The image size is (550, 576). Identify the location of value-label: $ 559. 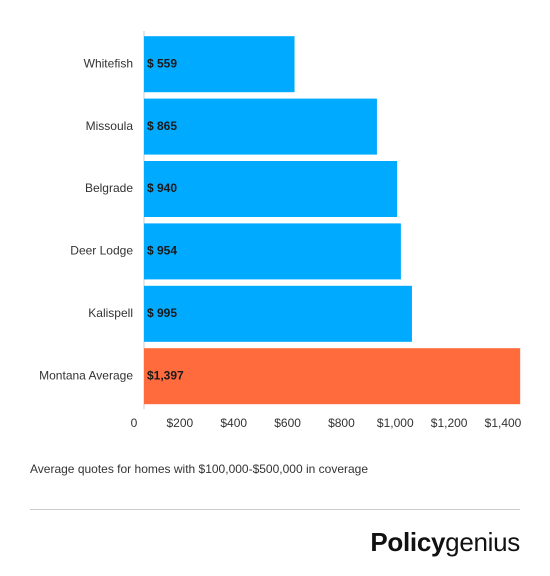
(162, 63).